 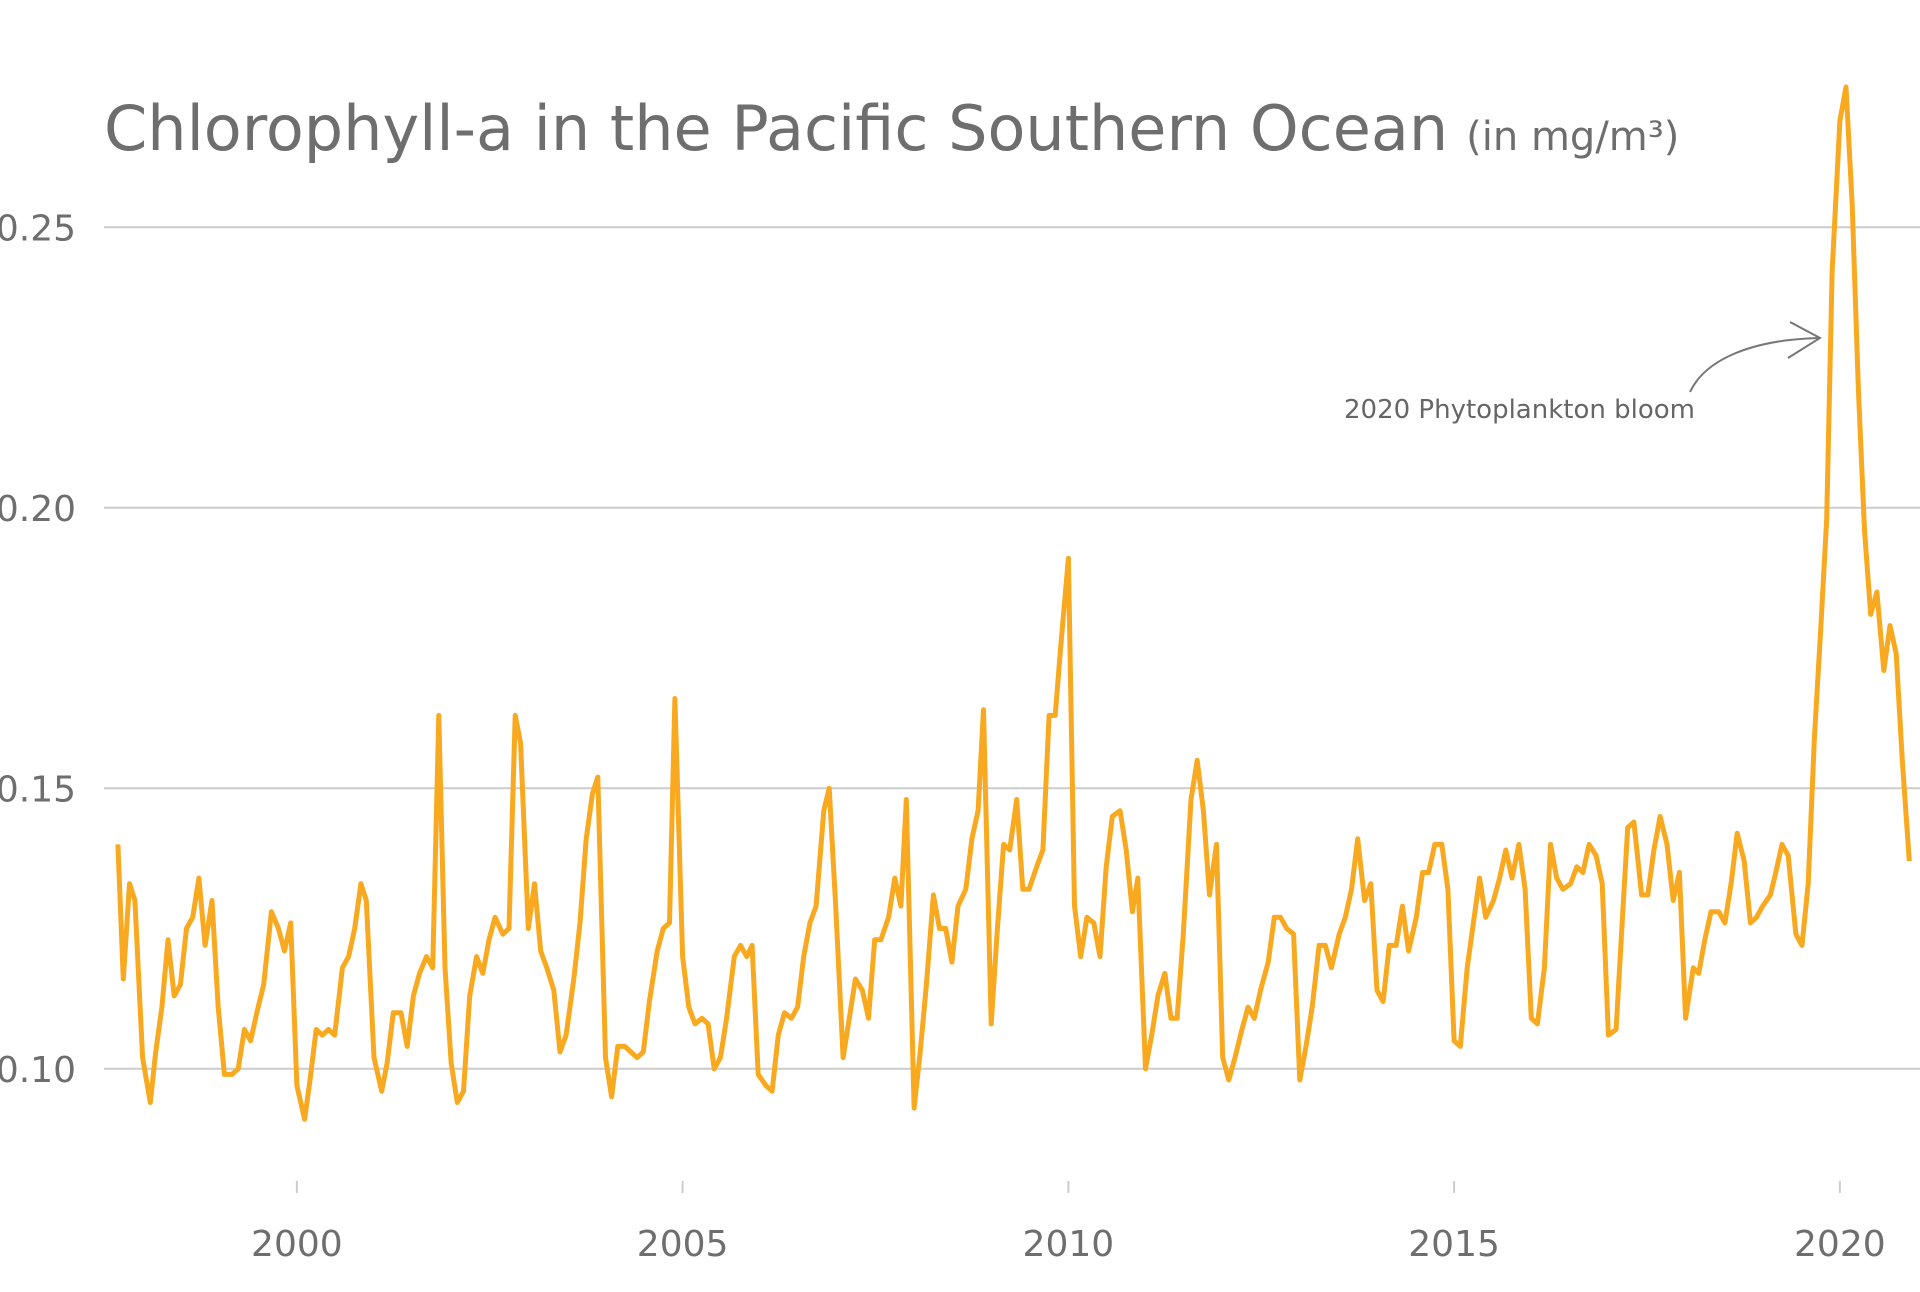 I want to click on x-tick-label: 2020, so click(x=1840, y=1244).